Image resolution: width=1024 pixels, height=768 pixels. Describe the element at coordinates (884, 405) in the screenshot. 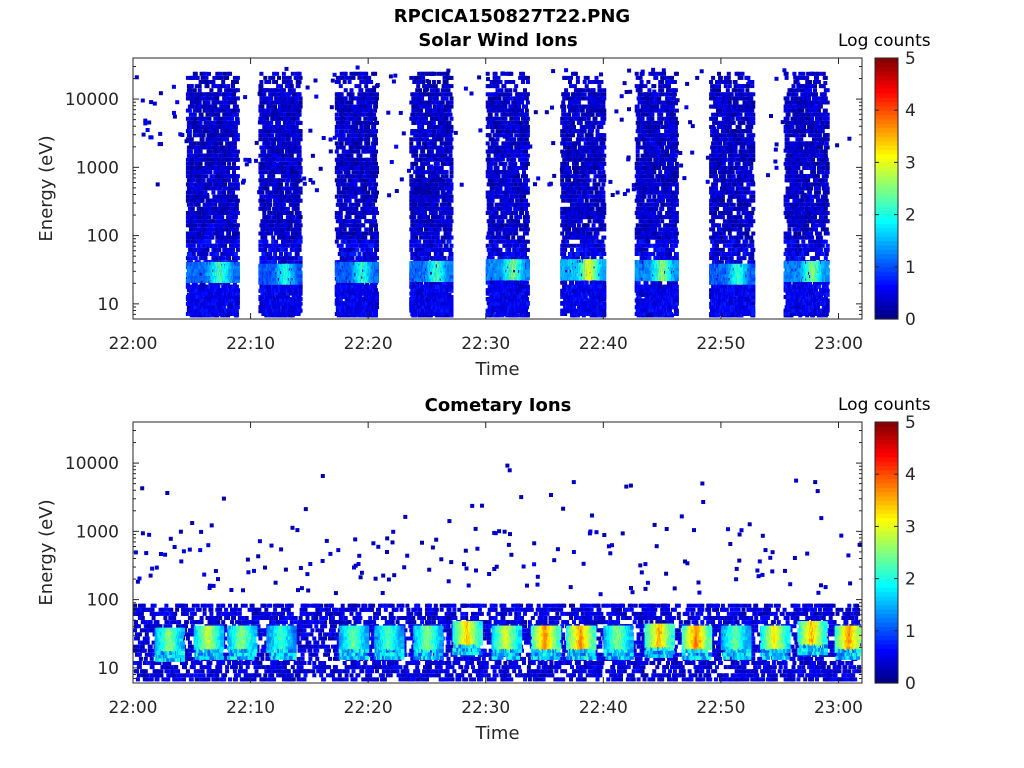

I see `panel-2-colorbar-label: Log counts` at that location.